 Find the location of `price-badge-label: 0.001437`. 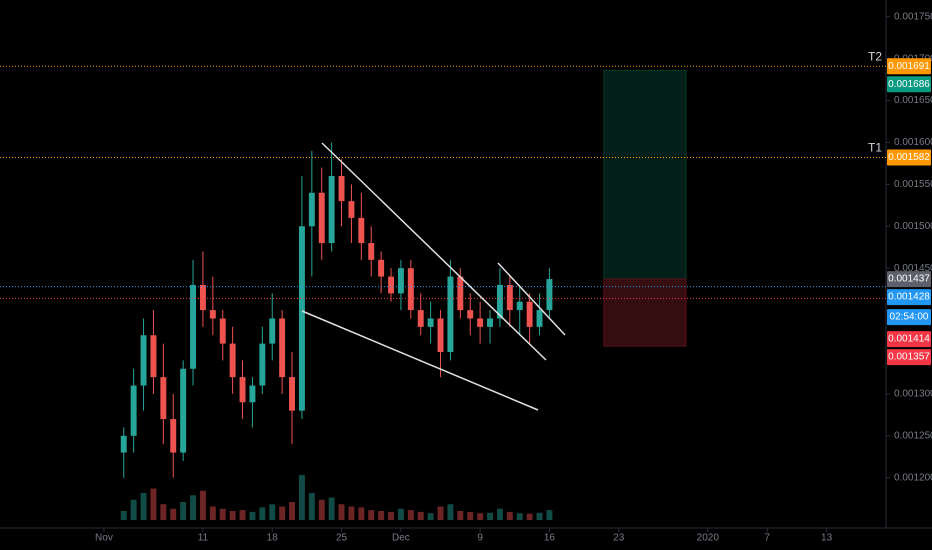

price-badge-label: 0.001437 is located at coordinates (909, 279).